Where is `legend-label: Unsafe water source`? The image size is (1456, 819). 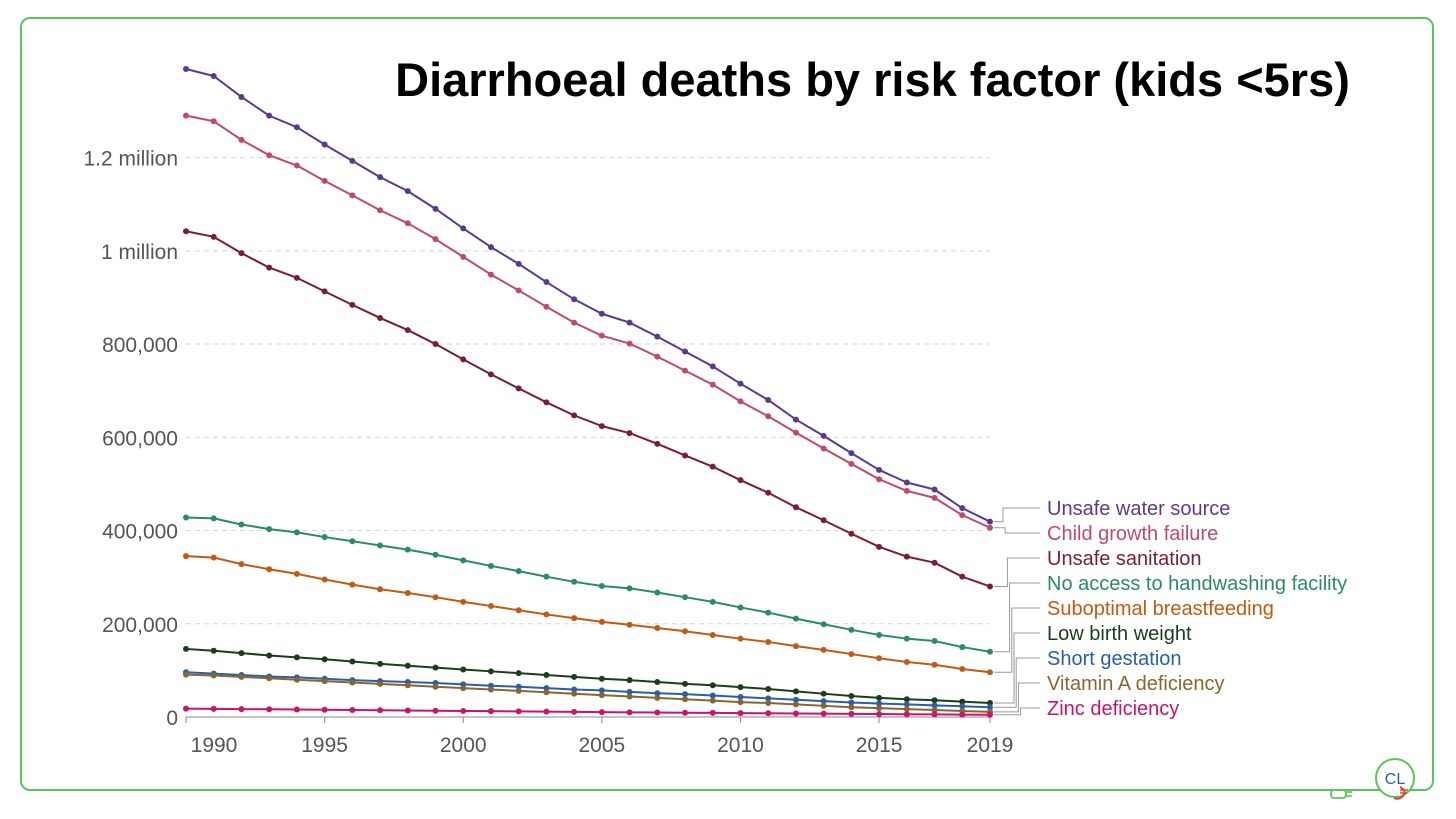
legend-label: Unsafe water source is located at coordinates (1138, 509).